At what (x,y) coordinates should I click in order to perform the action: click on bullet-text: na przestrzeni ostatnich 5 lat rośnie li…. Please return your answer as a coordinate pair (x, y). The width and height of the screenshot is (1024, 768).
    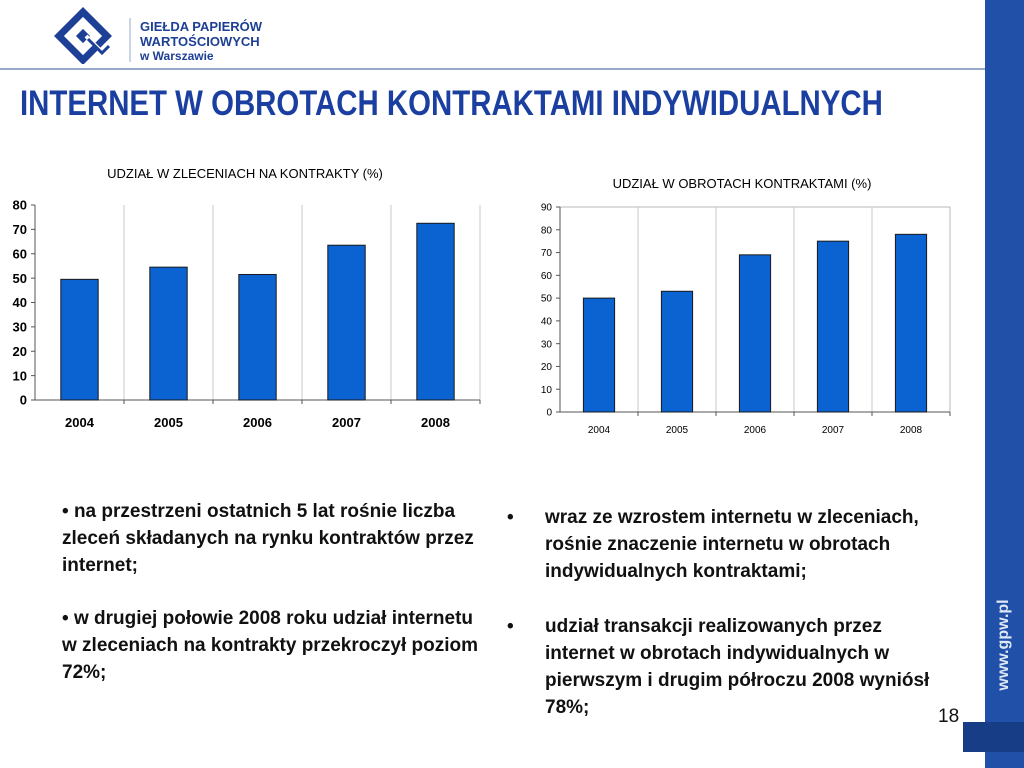
    Looking at the image, I should click on (268, 538).